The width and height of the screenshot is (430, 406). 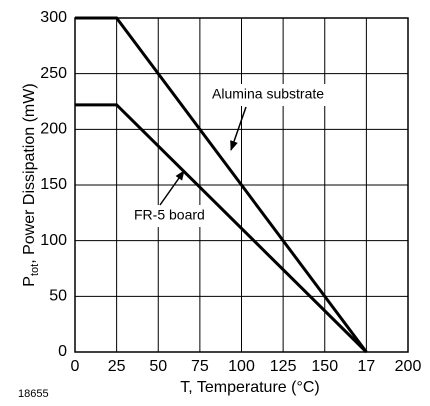 What do you see at coordinates (58, 296) in the screenshot?
I see `y-tick-label: 50` at bounding box center [58, 296].